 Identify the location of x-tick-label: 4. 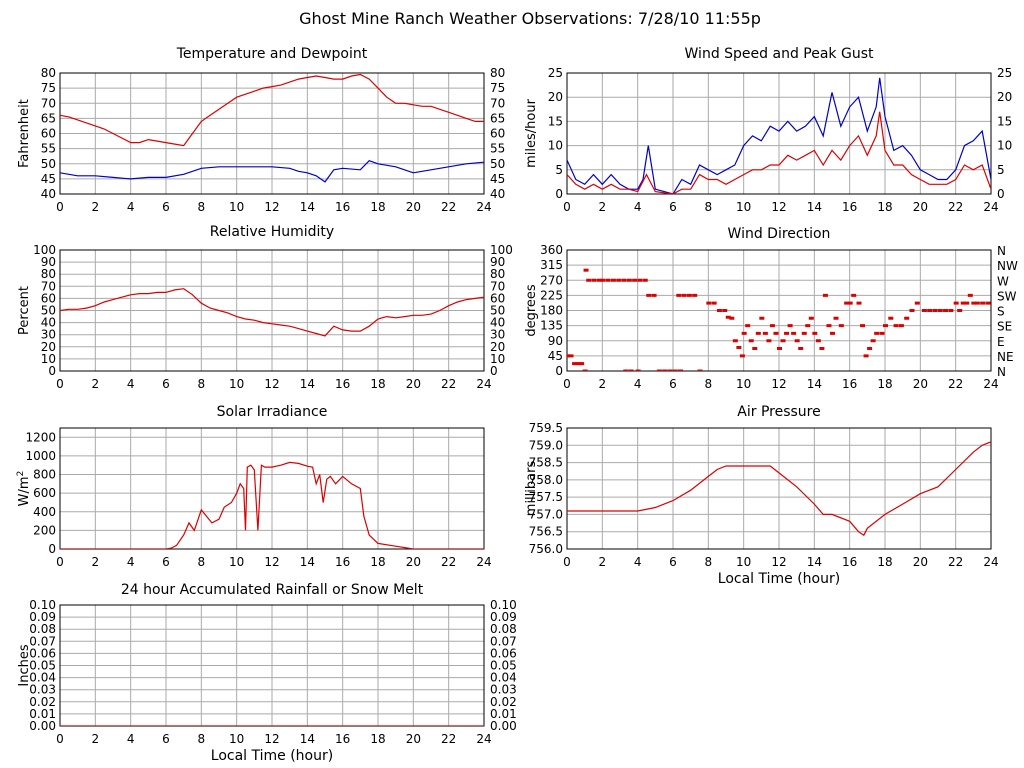
(638, 384).